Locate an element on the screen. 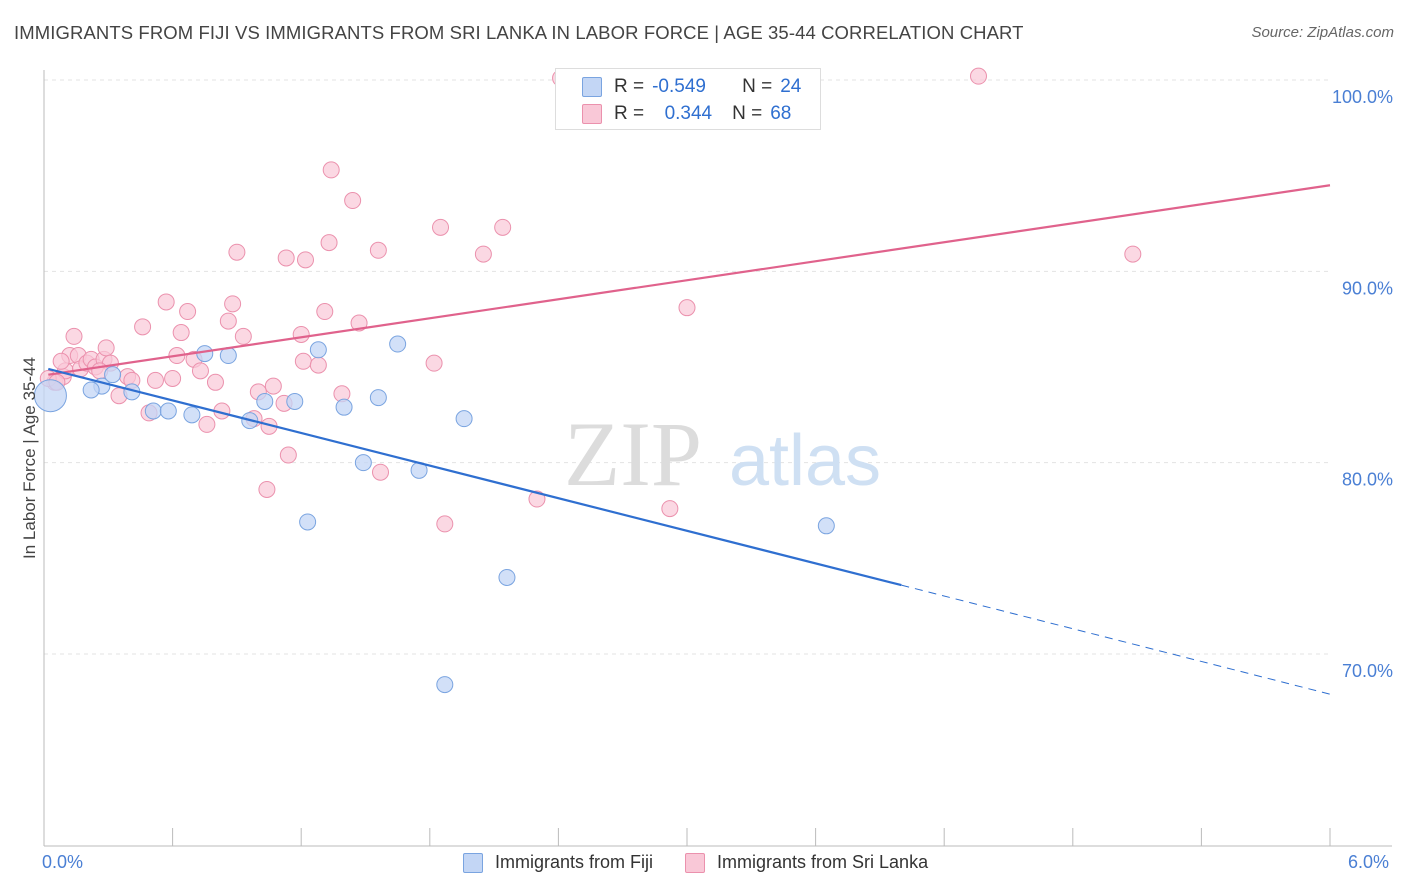 The image size is (1406, 892). legend-label-lanka: Immigrants from Sri Lanka is located at coordinates (823, 862).